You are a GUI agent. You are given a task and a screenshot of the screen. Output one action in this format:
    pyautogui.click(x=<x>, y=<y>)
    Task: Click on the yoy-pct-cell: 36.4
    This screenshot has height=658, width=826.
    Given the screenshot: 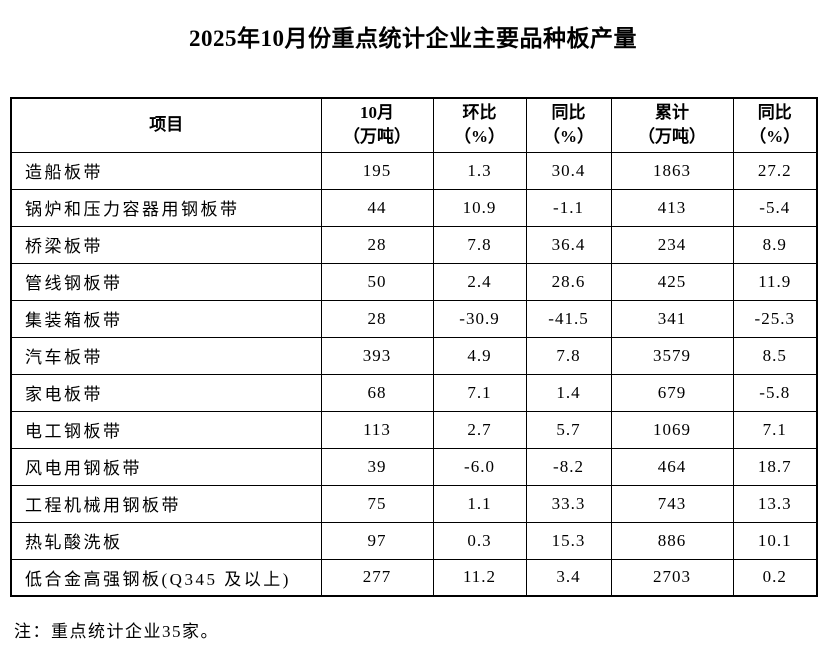 What is the action you would take?
    pyautogui.click(x=568, y=244)
    